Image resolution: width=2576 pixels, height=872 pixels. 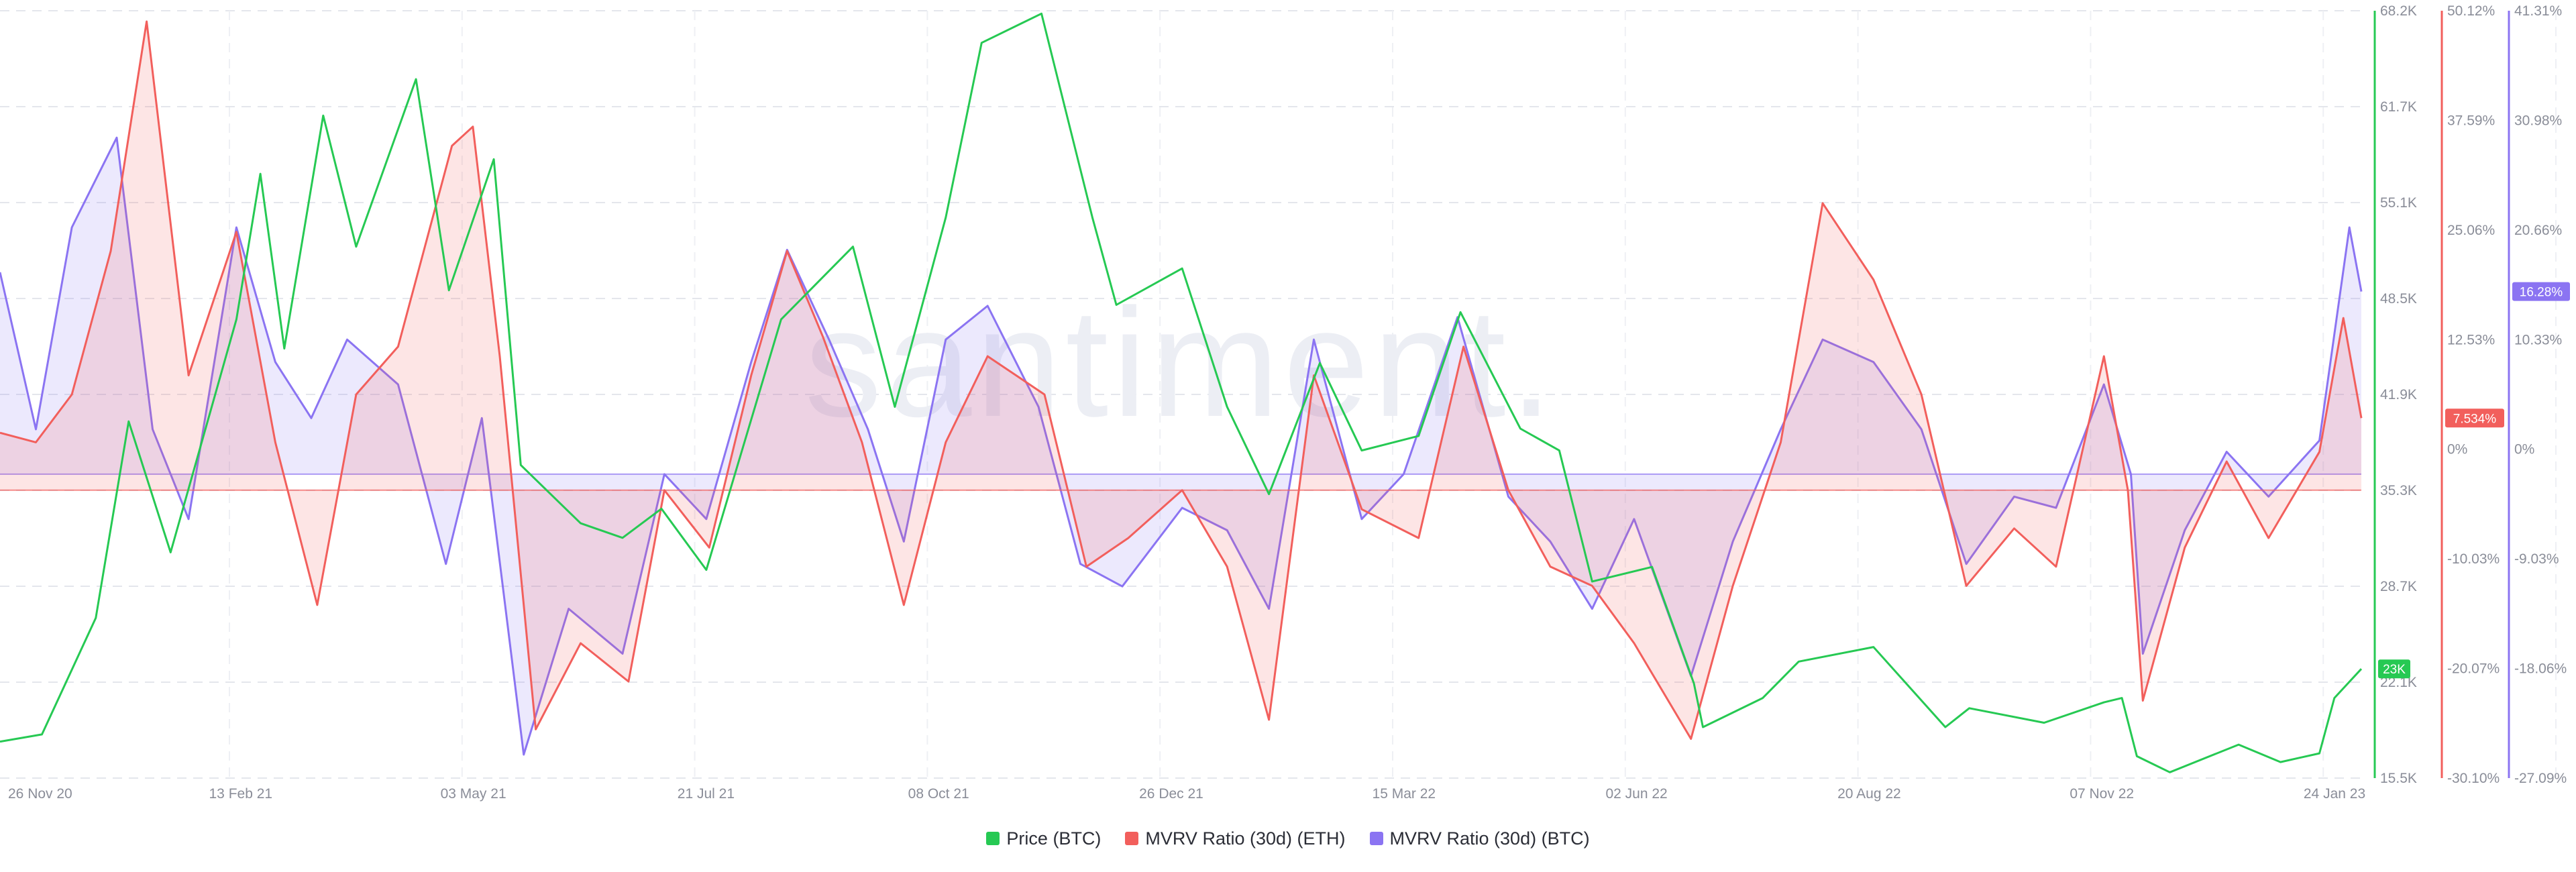 I want to click on y-tick-label-mvrv-eth: 12.53%, so click(x=2471, y=339).